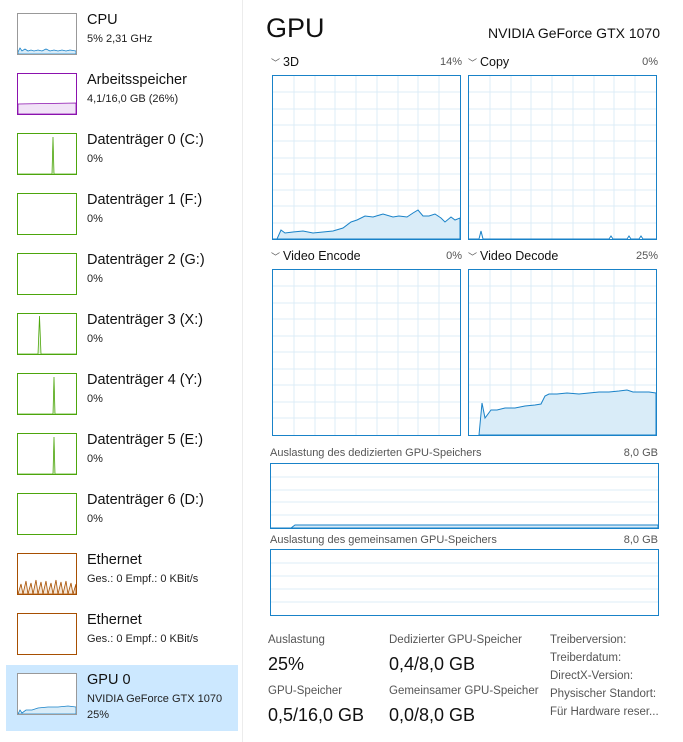  What do you see at coordinates (47, 94) in the screenshot?
I see `memory-thumbnail` at bounding box center [47, 94].